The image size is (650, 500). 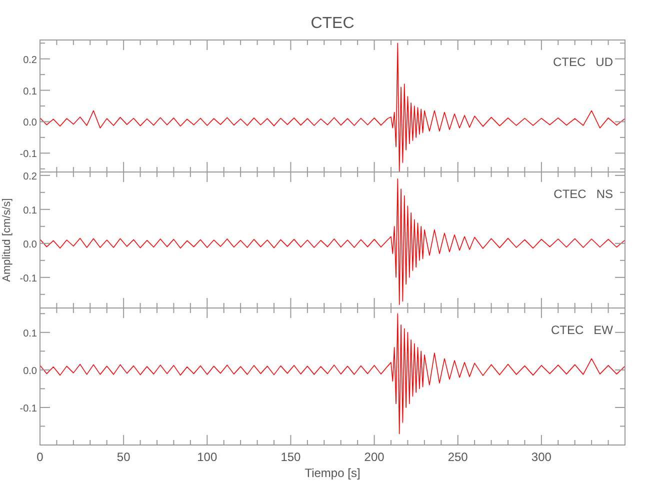 I want to click on x-tick-label: 0, so click(x=40, y=457).